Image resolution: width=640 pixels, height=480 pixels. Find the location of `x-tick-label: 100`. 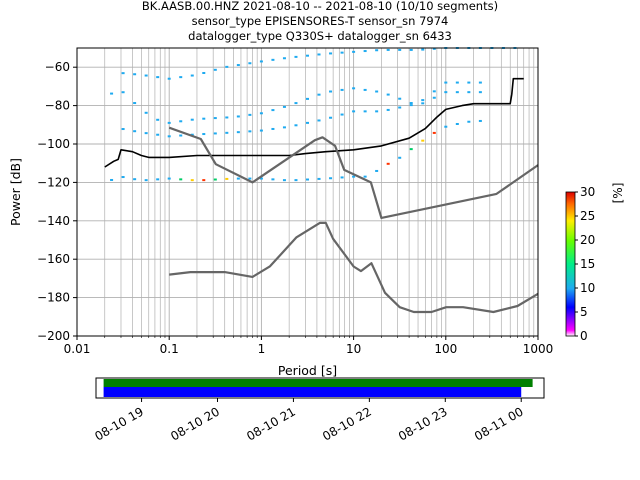

x-tick-label: 100 is located at coordinates (445, 349).